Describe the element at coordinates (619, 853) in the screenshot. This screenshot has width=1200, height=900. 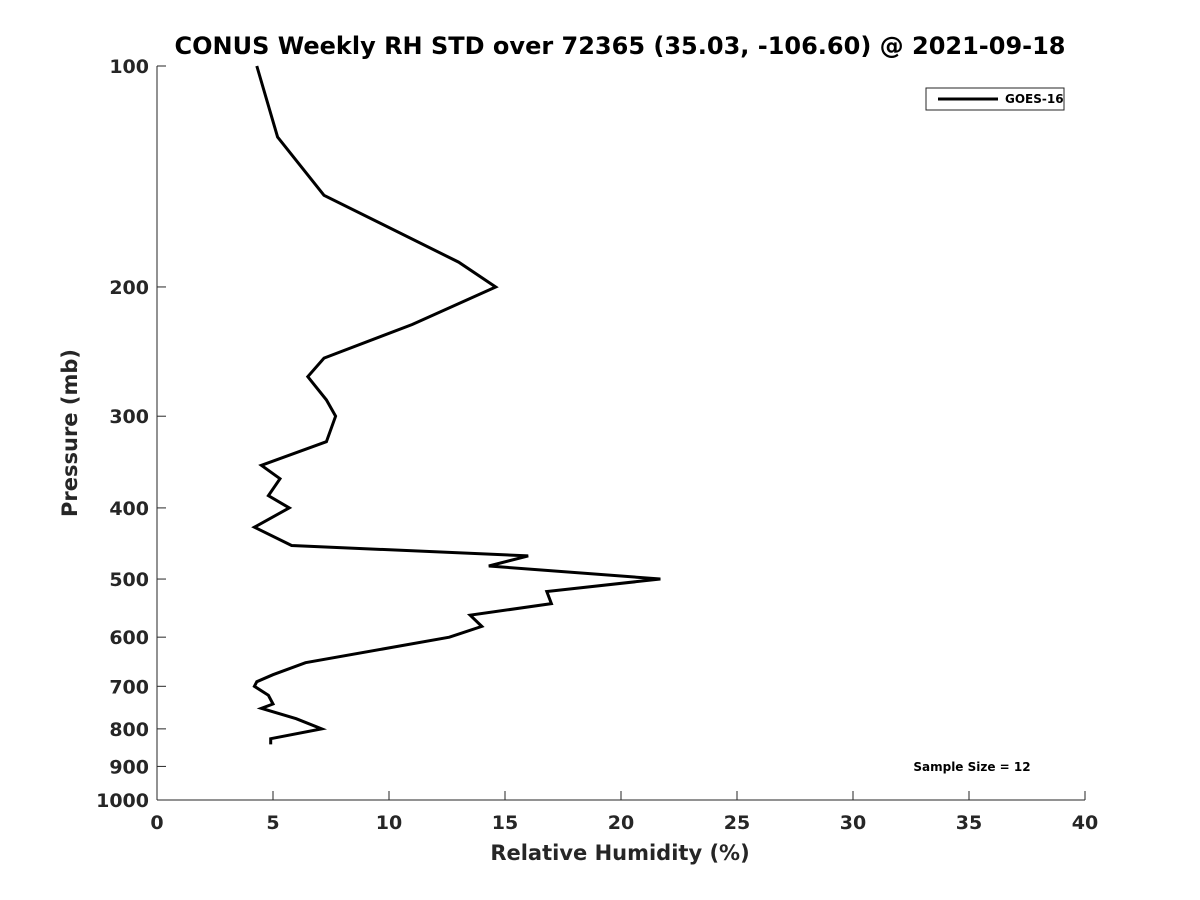
I see `x-axis-label: Relative Humidity (%)` at that location.